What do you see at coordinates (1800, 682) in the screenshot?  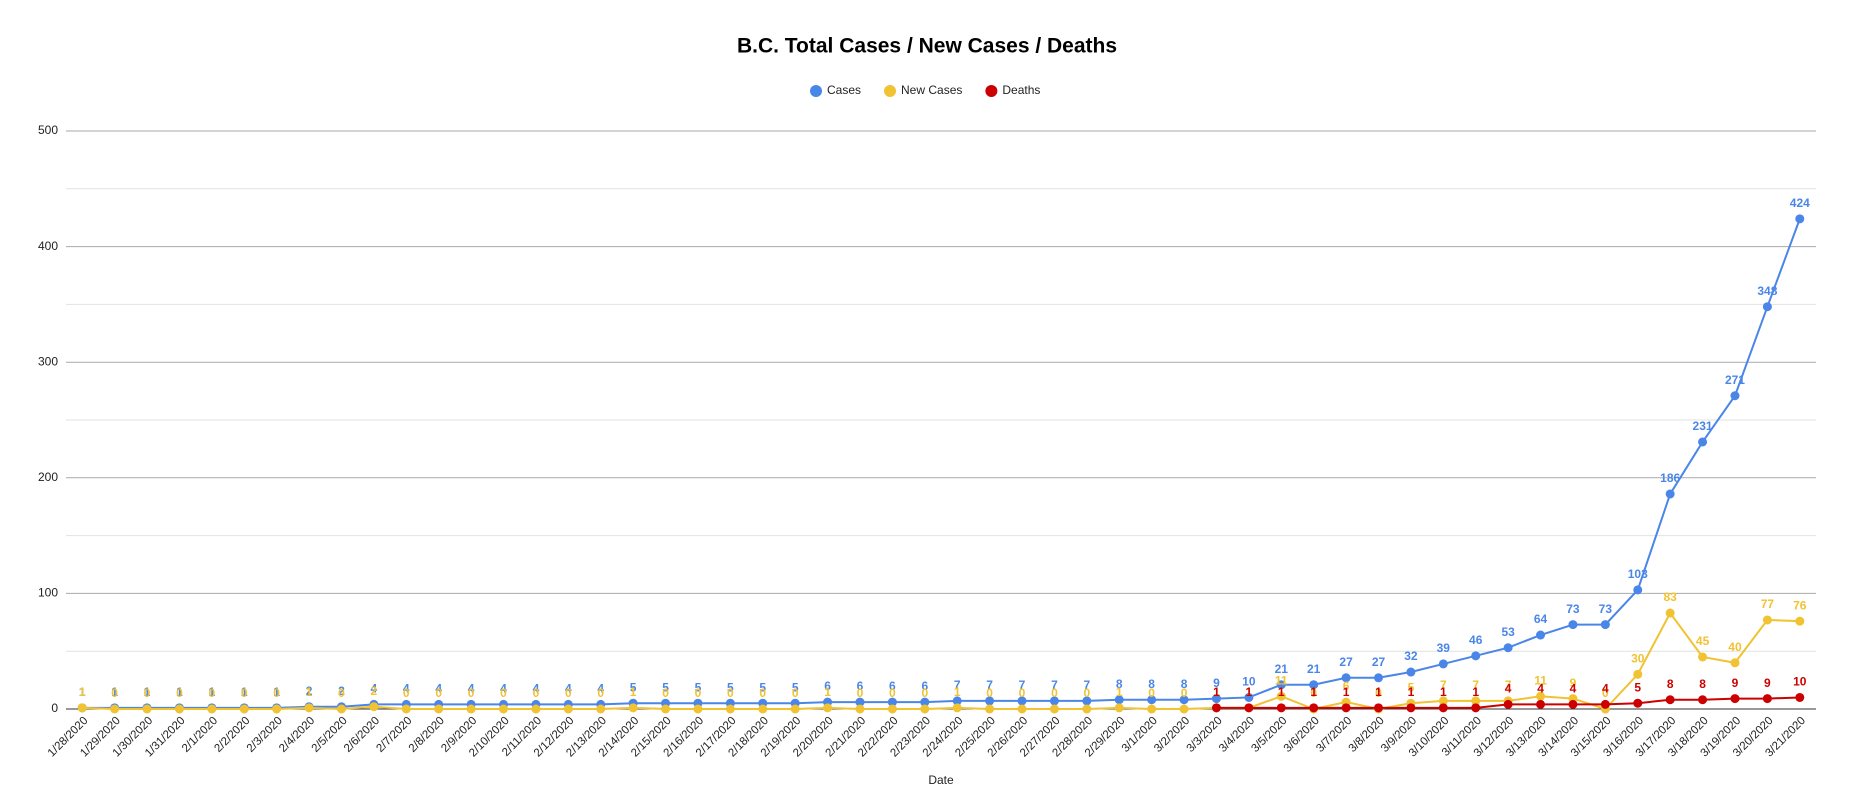 I see `data-label: 10` at bounding box center [1800, 682].